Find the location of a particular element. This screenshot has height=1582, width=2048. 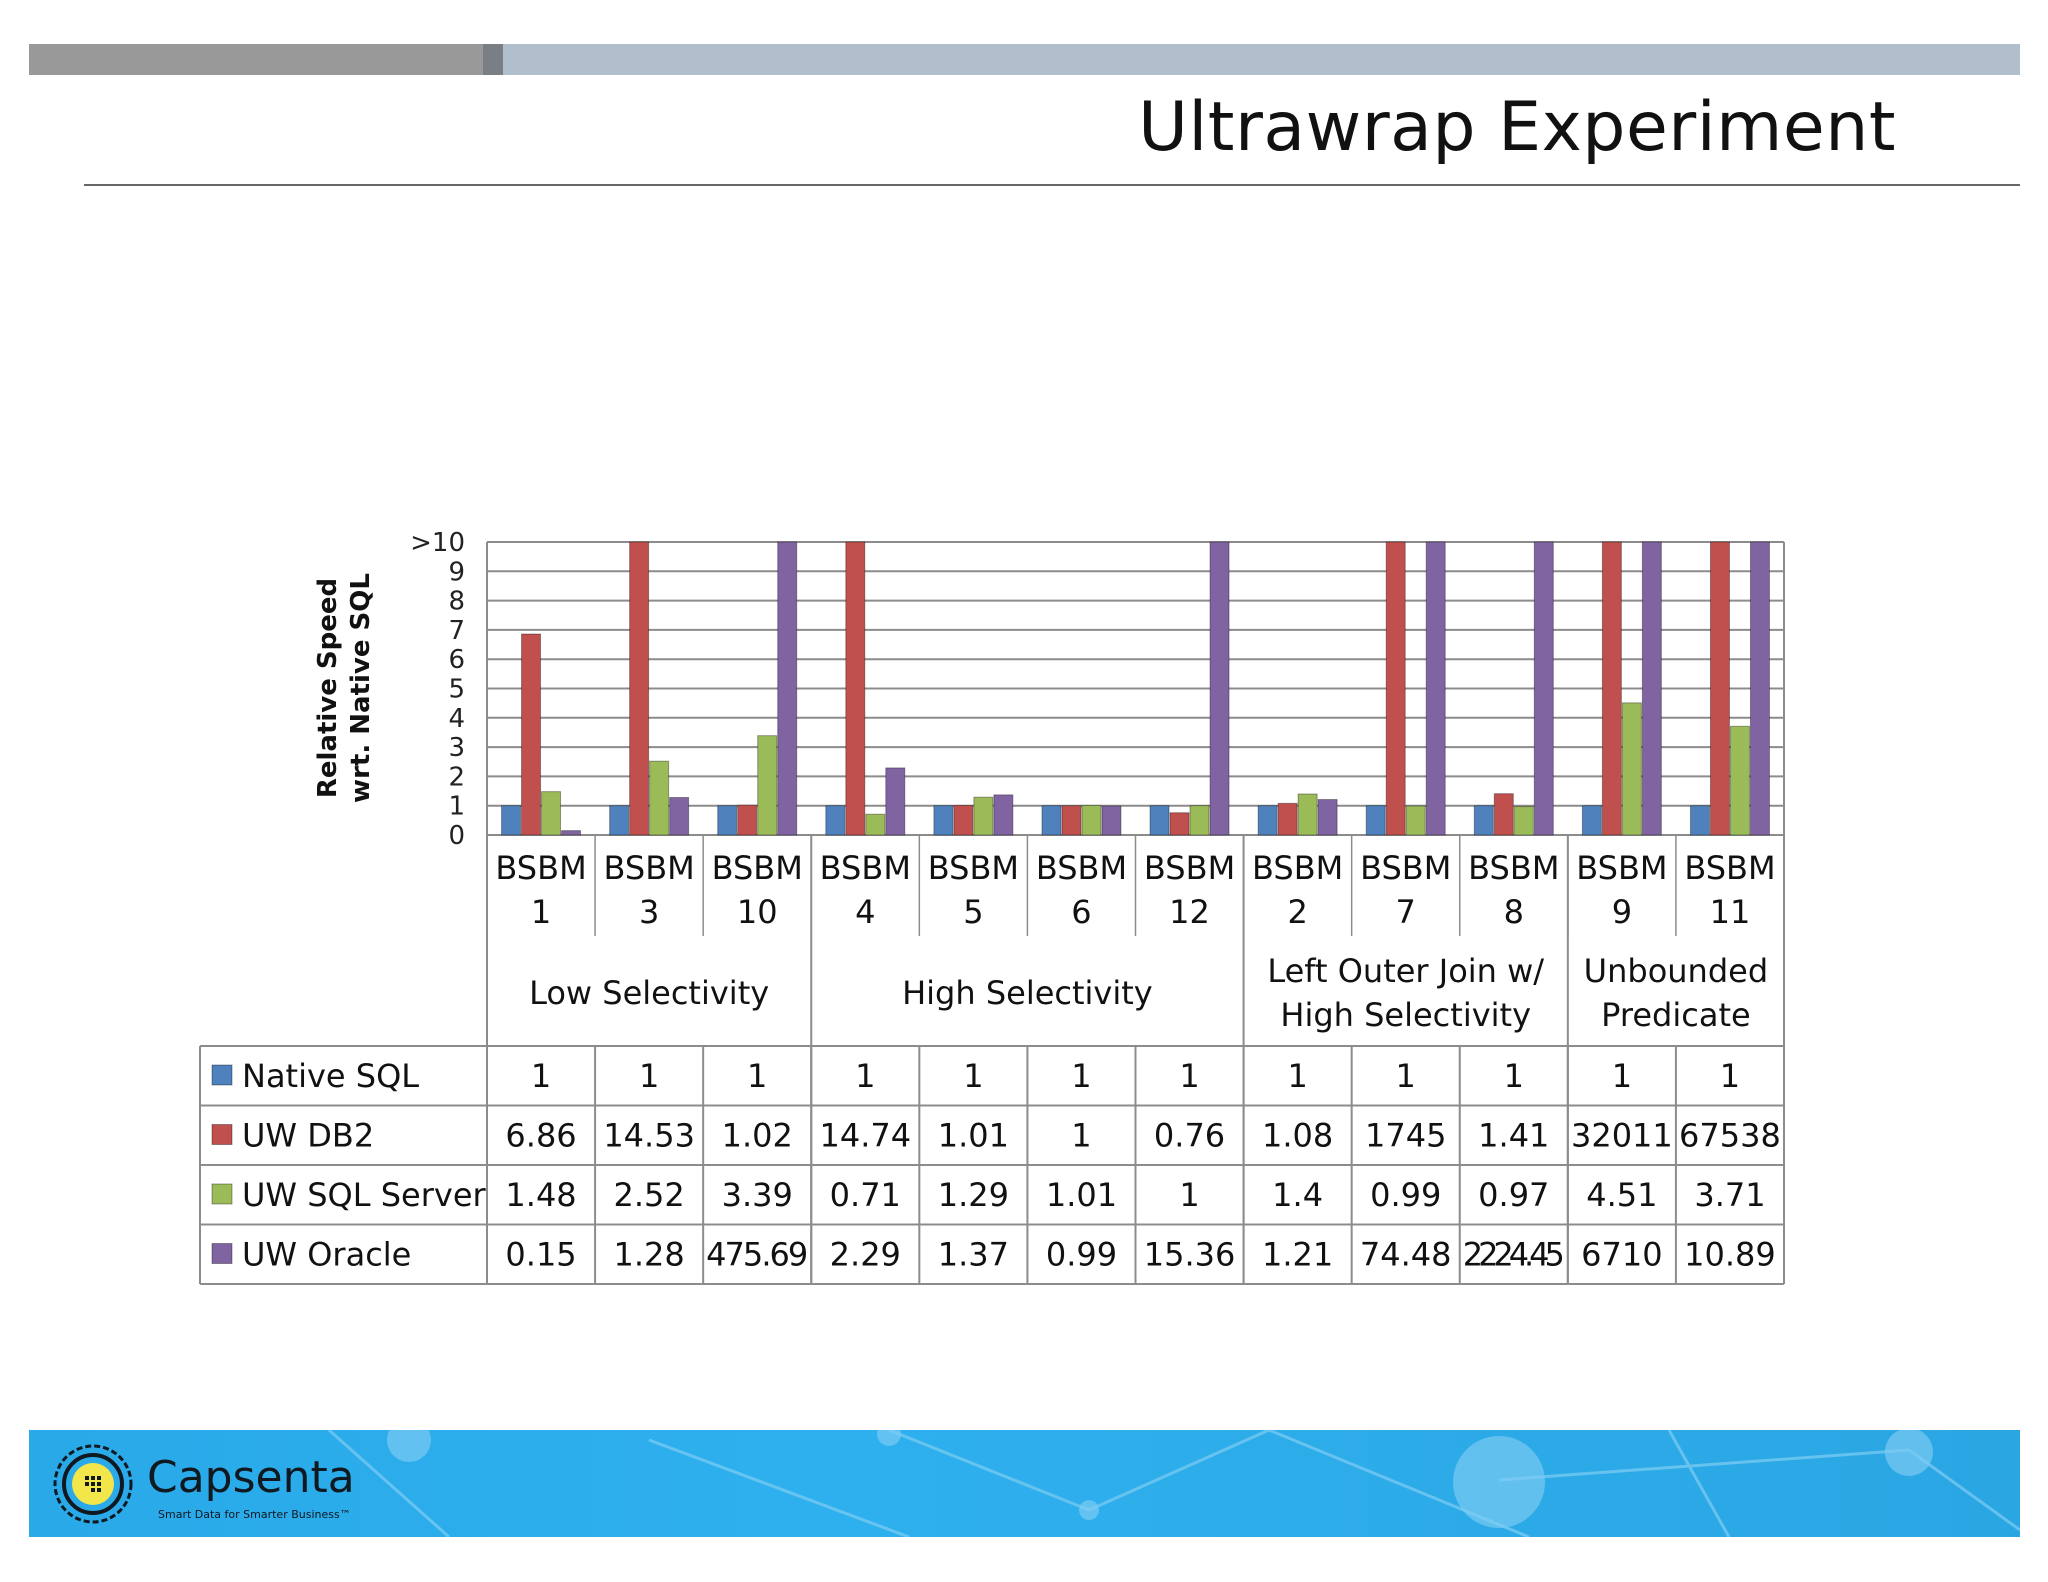

data-label: 0.97 is located at coordinates (1513, 1195).